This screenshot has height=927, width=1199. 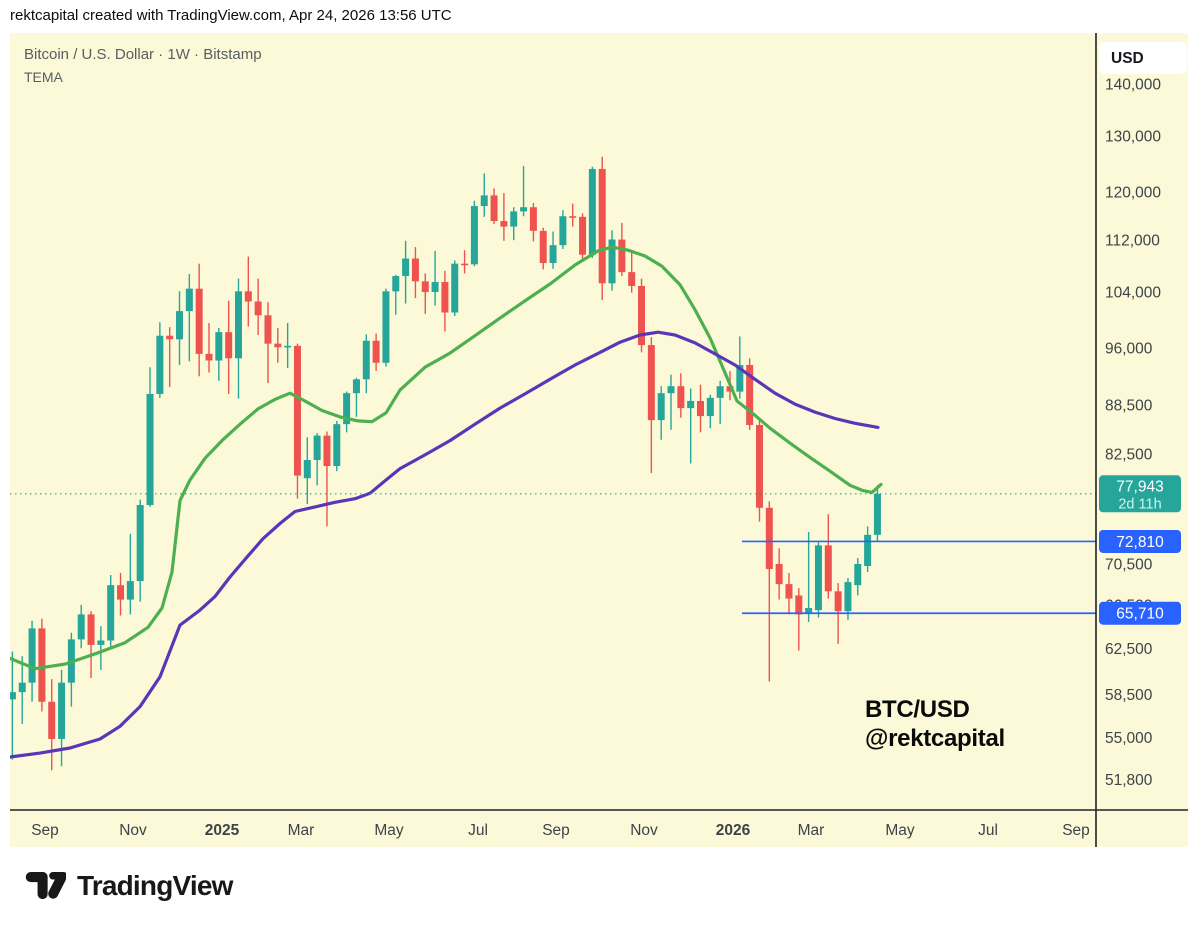 I want to click on price-tick-label: 55,000, so click(x=1129, y=738).